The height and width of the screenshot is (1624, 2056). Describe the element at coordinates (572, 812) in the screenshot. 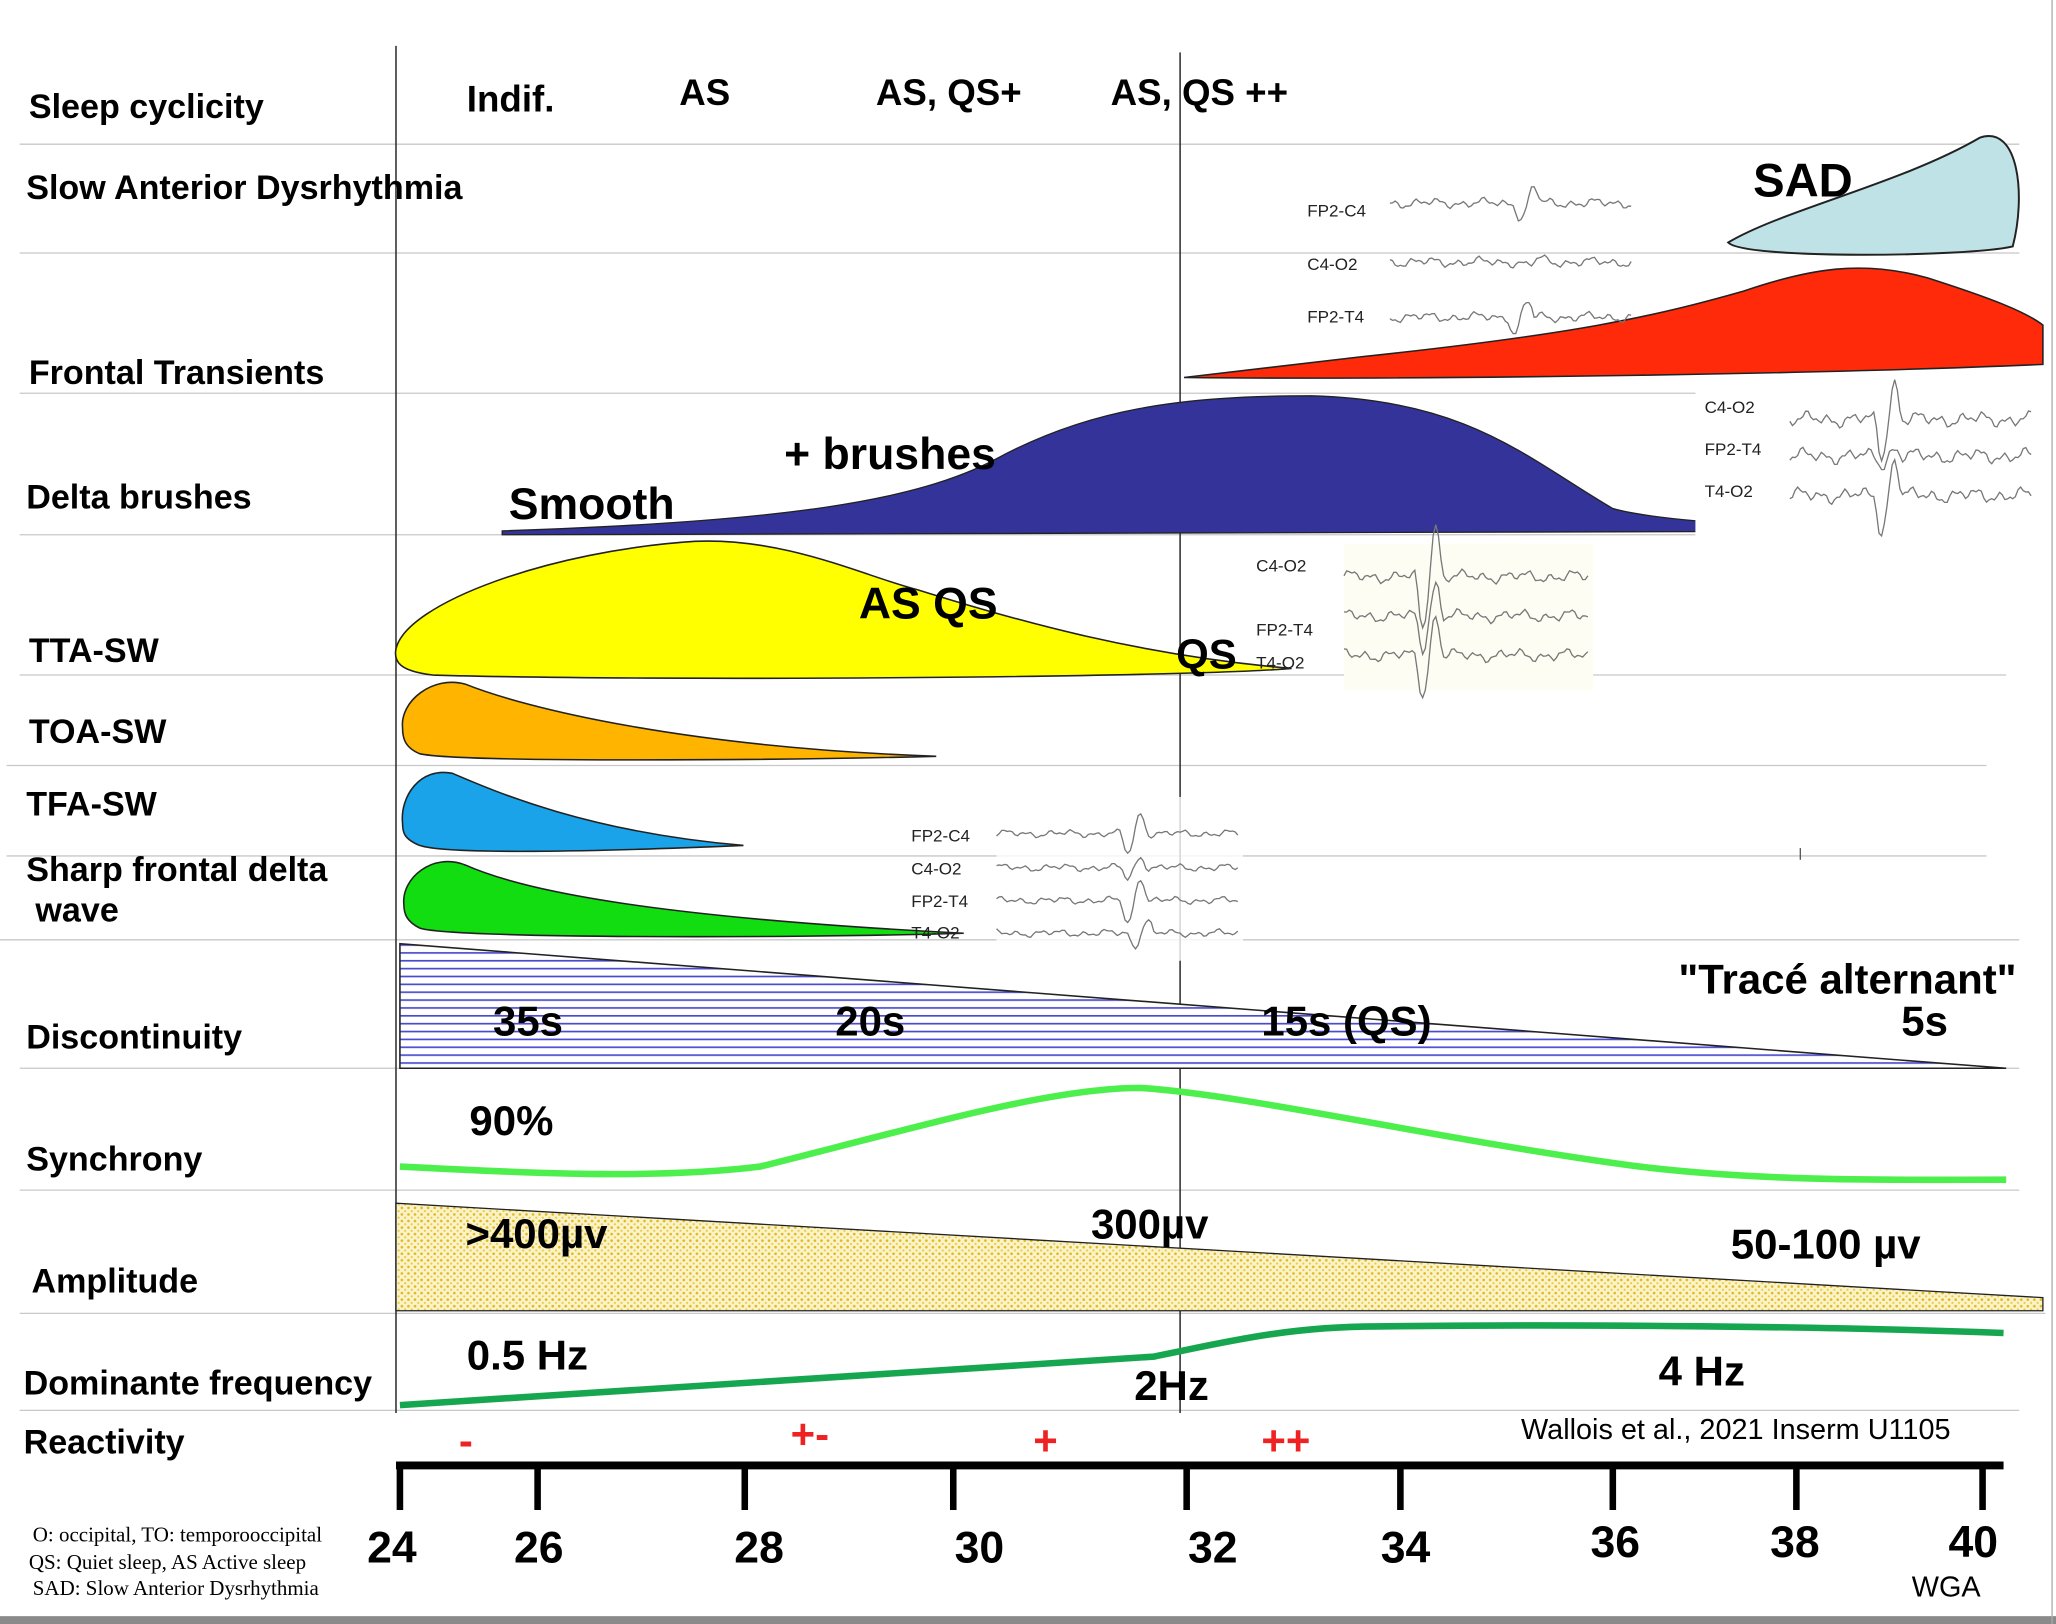

I see `tfa-sw-shape` at that location.